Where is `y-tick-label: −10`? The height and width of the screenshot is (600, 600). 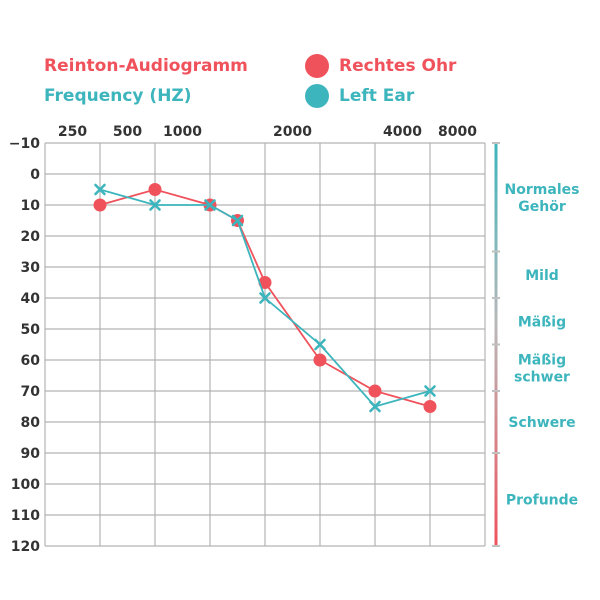 y-tick-label: −10 is located at coordinates (24, 144).